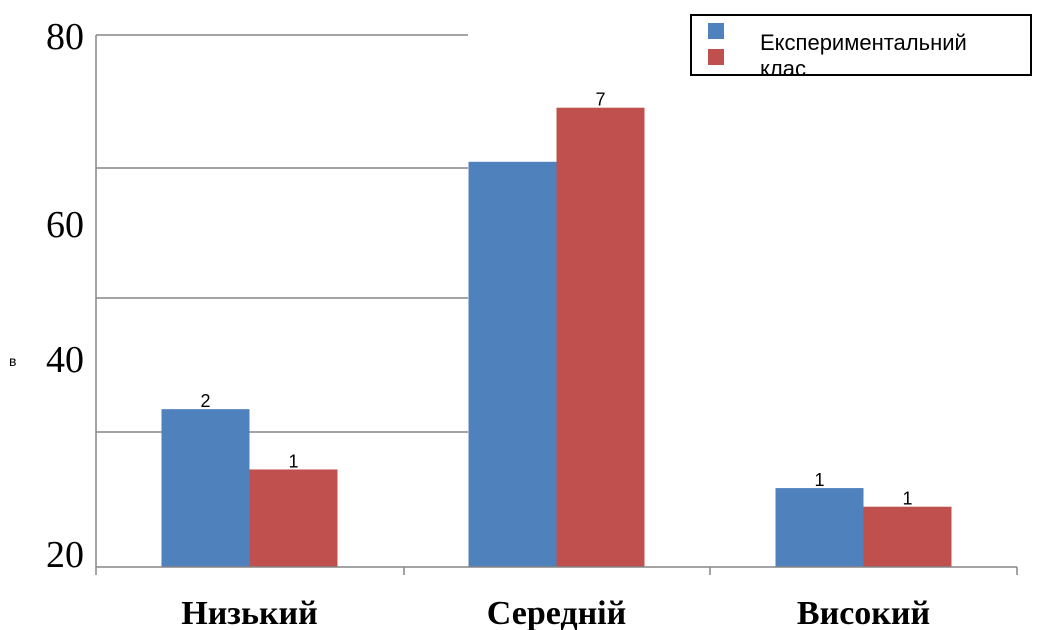 This screenshot has height=630, width=1037. I want to click on category-label-low: Низький, so click(249, 612).